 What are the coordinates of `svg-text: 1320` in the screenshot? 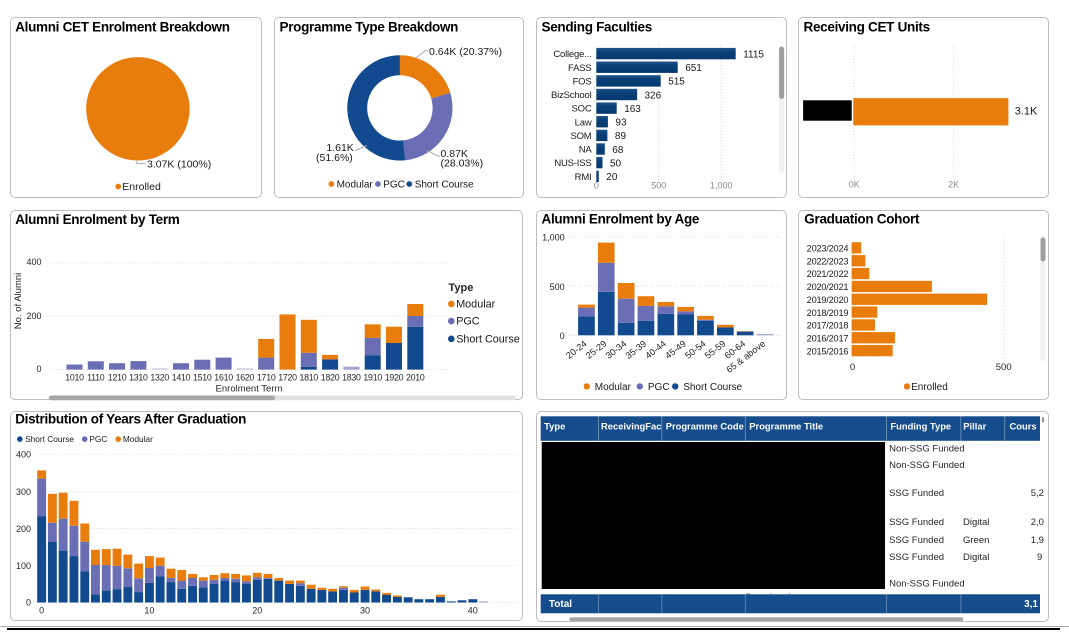 It's located at (159, 377).